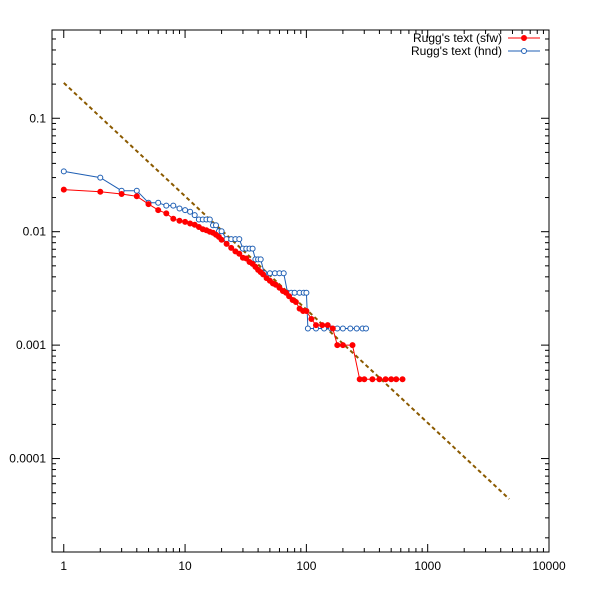 Image resolution: width=600 pixels, height=600 pixels. Describe the element at coordinates (63, 566) in the screenshot. I see `x-tick-label: 1` at that location.